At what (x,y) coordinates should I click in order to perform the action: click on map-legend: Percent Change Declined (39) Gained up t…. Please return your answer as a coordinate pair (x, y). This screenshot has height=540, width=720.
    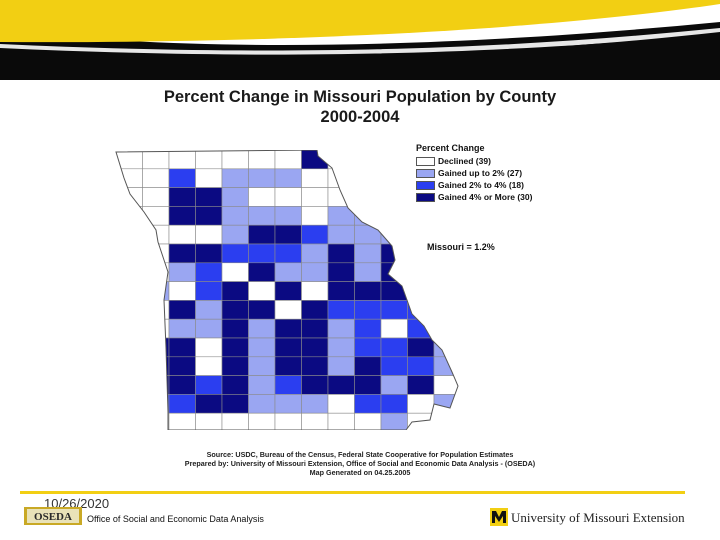
    Looking at the image, I should click on (491, 173).